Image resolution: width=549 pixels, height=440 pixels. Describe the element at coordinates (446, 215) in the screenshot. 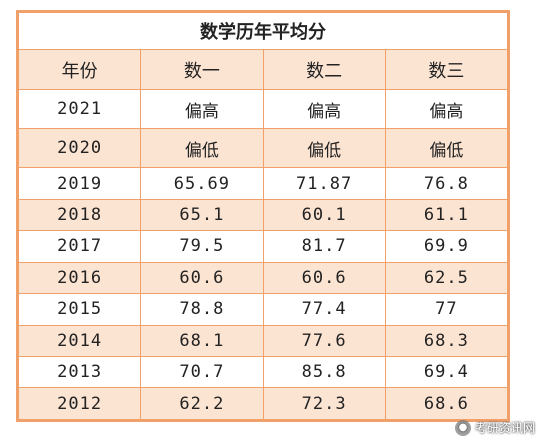

I see `math3-cell: 61.1` at that location.